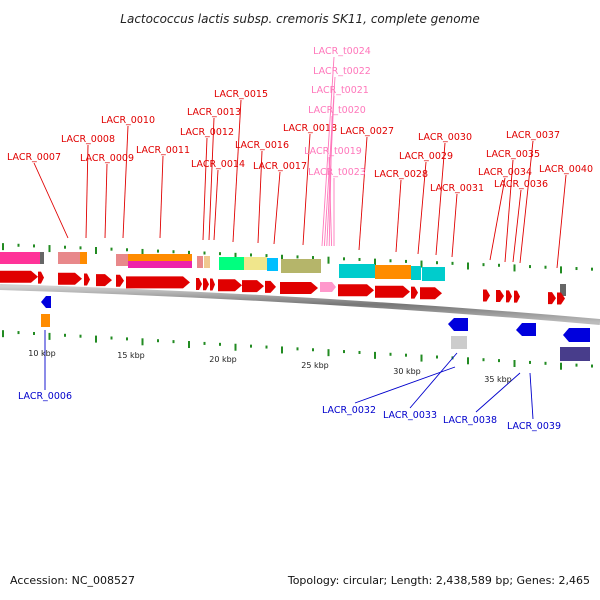  Describe the element at coordinates (333, 151) in the screenshot. I see `trna-gene-label: LACR_t0019` at that location.